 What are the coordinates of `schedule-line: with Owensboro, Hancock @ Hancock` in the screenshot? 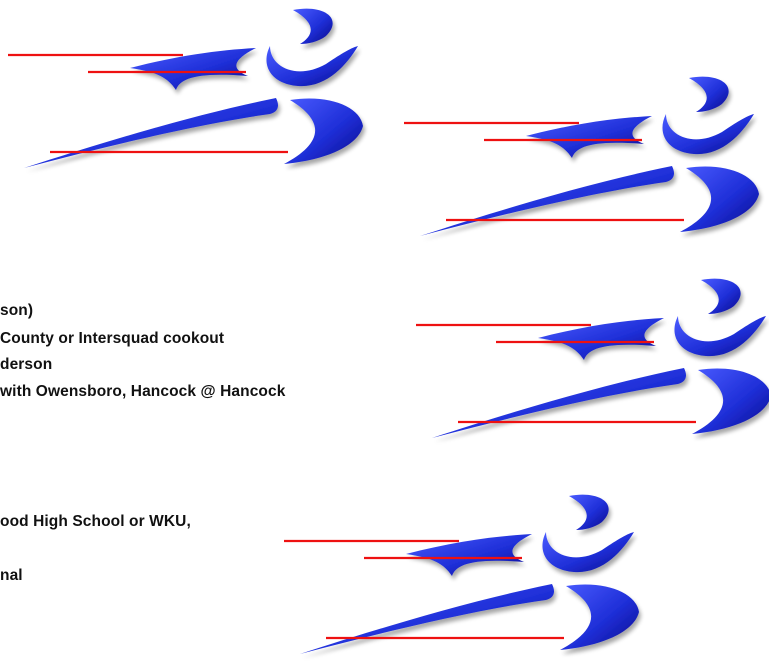 It's located at (143, 391).